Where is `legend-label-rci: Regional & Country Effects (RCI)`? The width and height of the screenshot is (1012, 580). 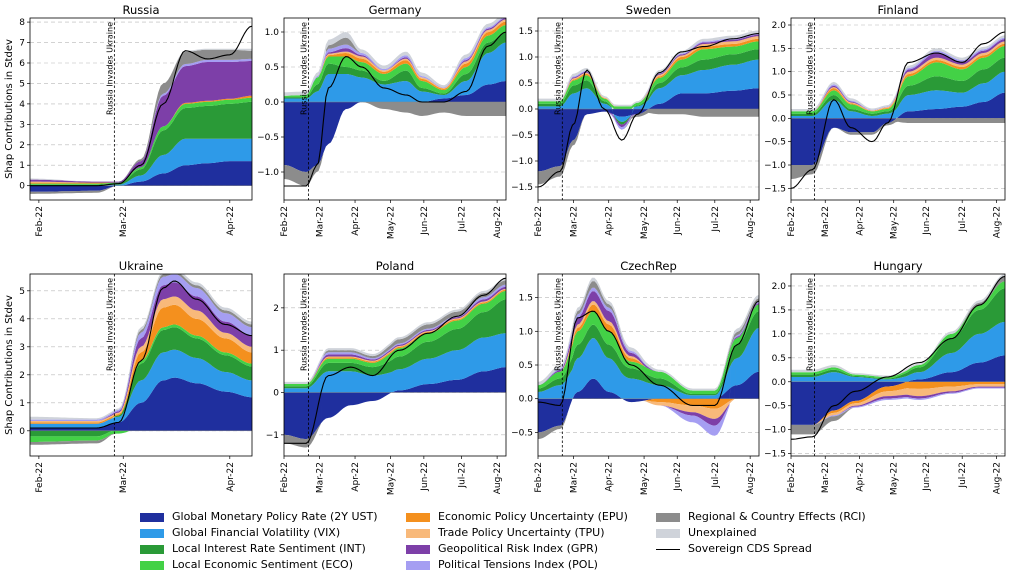 legend-label-rci: Regional & Country Effects (RCI) is located at coordinates (777, 516).